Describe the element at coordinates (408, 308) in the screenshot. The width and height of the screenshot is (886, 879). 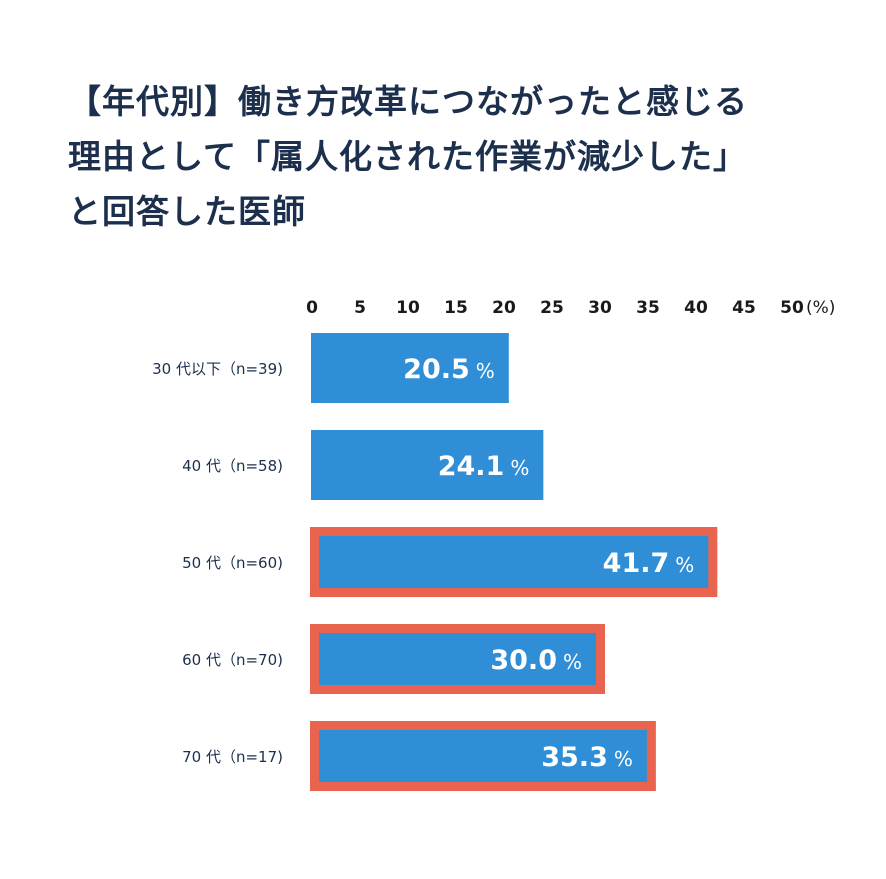
I see `x-tick-label: 10` at that location.